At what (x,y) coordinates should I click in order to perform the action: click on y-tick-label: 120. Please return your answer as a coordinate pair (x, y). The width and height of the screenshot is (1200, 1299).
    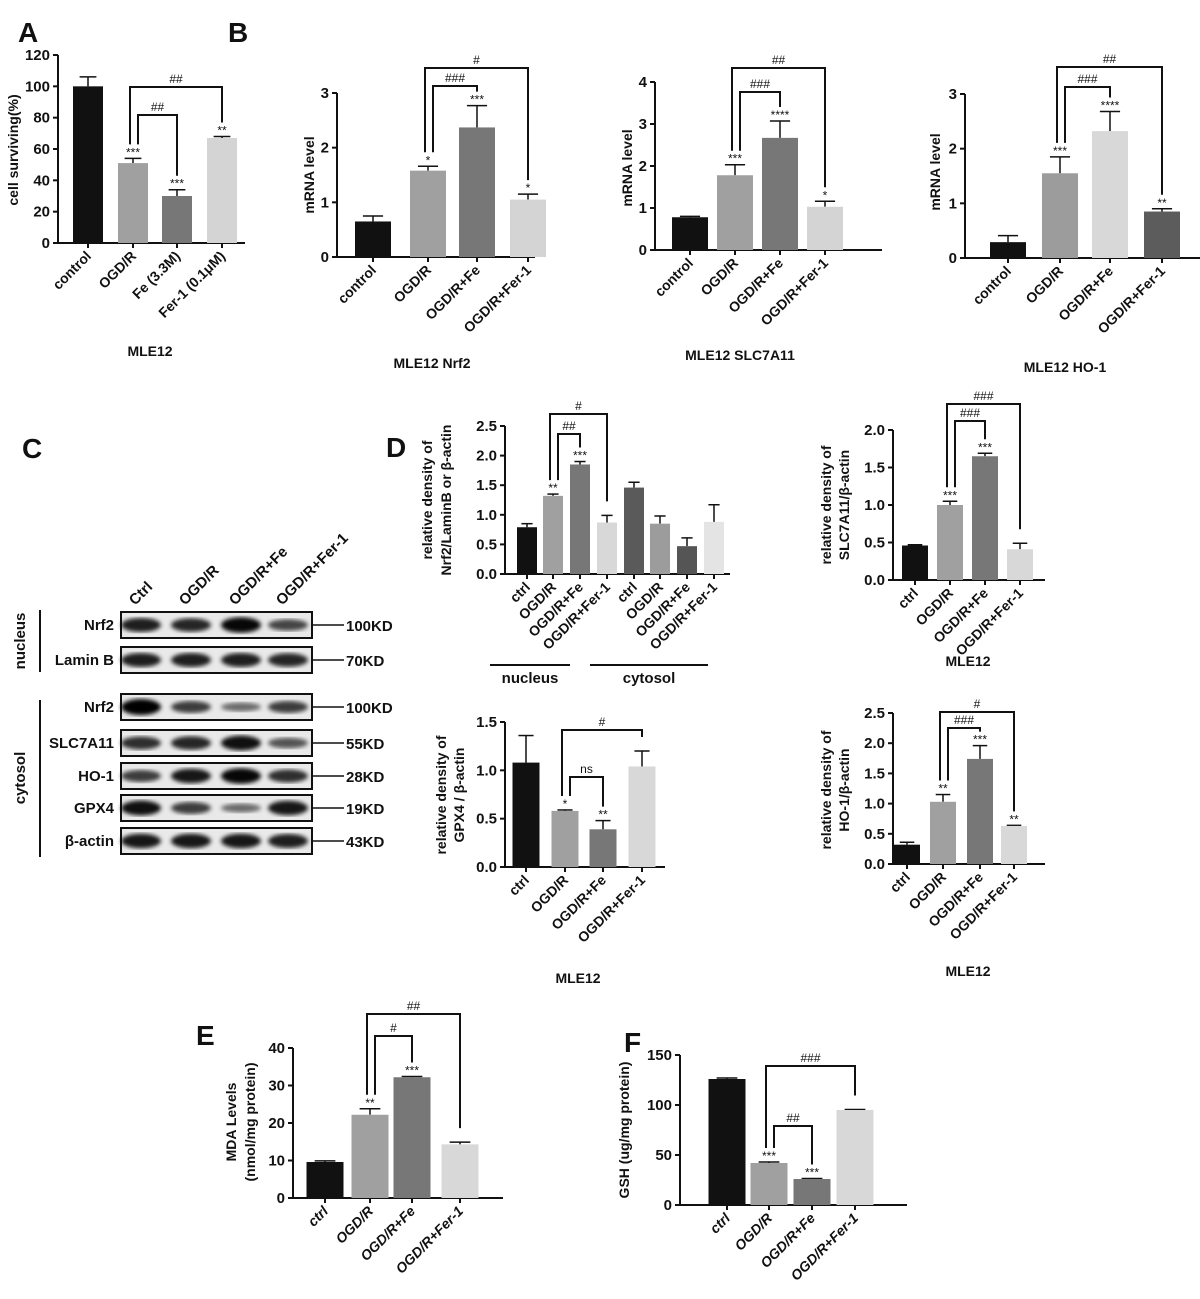
    Looking at the image, I should click on (37, 55).